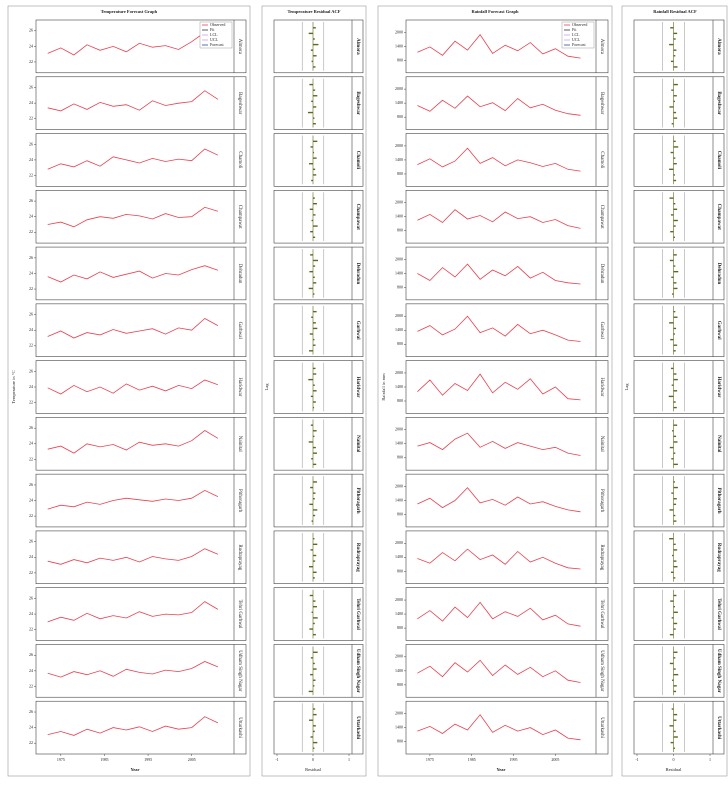 This screenshot has width=728, height=796. What do you see at coordinates (239, 670) in the screenshot?
I see `station-name: Udham Singh Nagar` at bounding box center [239, 670].